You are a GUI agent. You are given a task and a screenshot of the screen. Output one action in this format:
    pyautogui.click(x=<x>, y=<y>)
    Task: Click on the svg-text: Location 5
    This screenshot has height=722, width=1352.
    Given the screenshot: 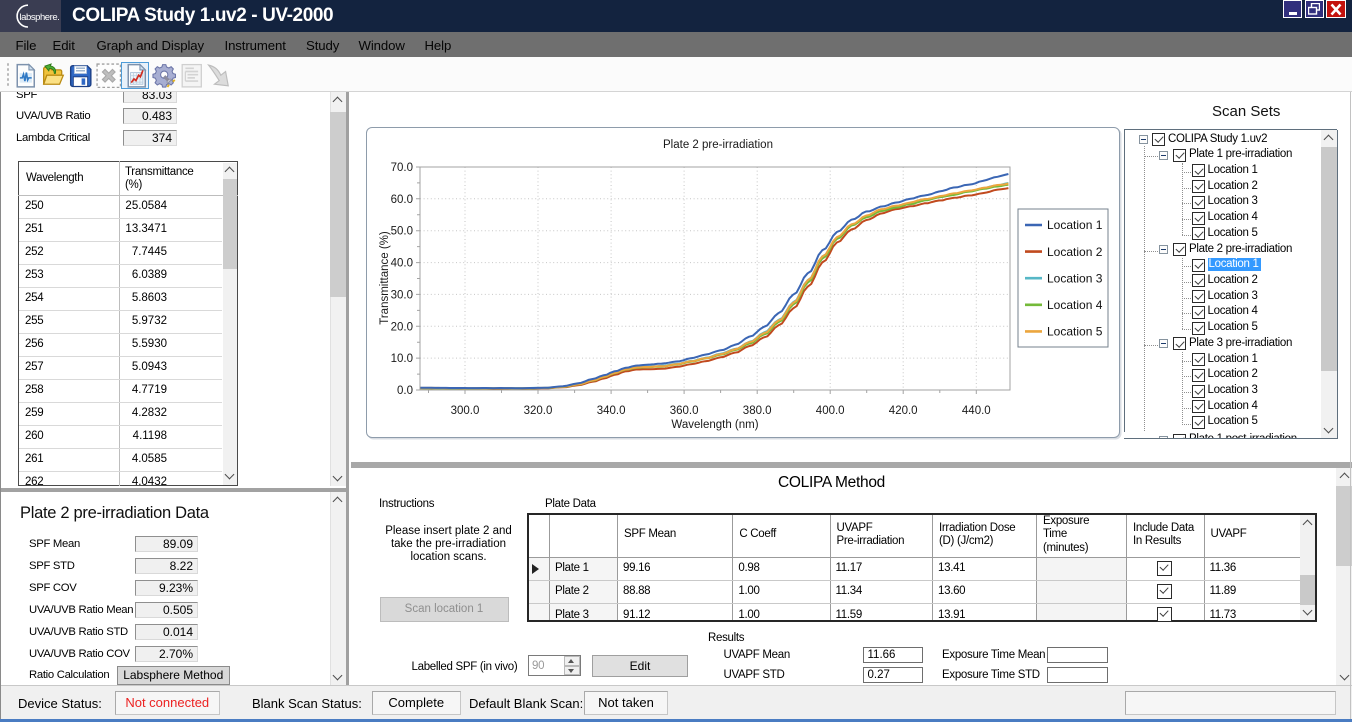 What is the action you would take?
    pyautogui.click(x=1075, y=332)
    